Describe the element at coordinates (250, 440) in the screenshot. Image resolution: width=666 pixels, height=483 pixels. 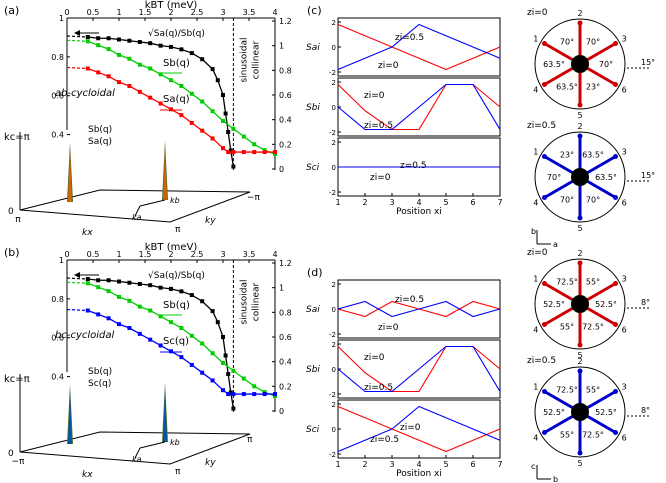
I see `pi-label: π` at that location.